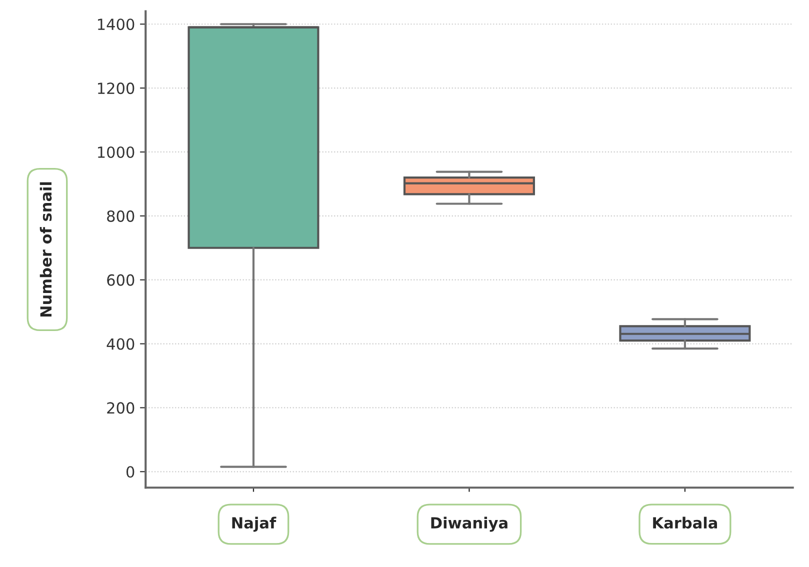  What do you see at coordinates (116, 152) in the screenshot?
I see `y-tick-label: 1000` at bounding box center [116, 152].